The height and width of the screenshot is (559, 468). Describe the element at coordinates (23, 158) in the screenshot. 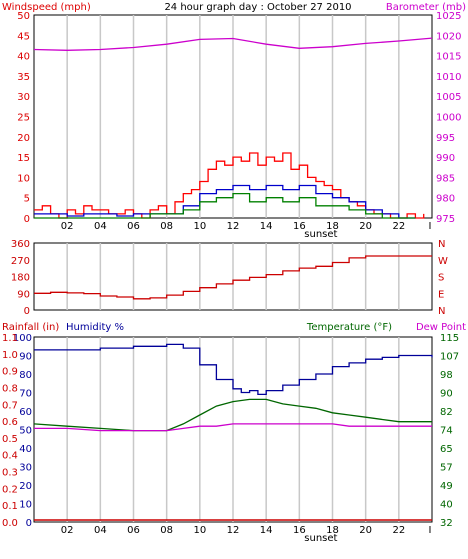

I see `windspeed-tick-label: 15` at that location.